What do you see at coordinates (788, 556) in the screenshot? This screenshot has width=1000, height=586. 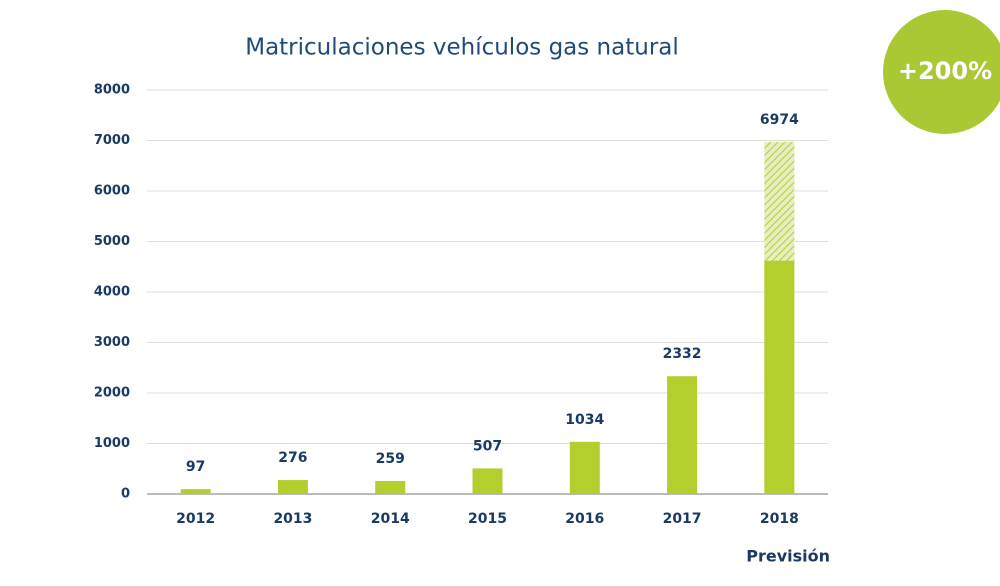 I see `note: Previsión` at bounding box center [788, 556].